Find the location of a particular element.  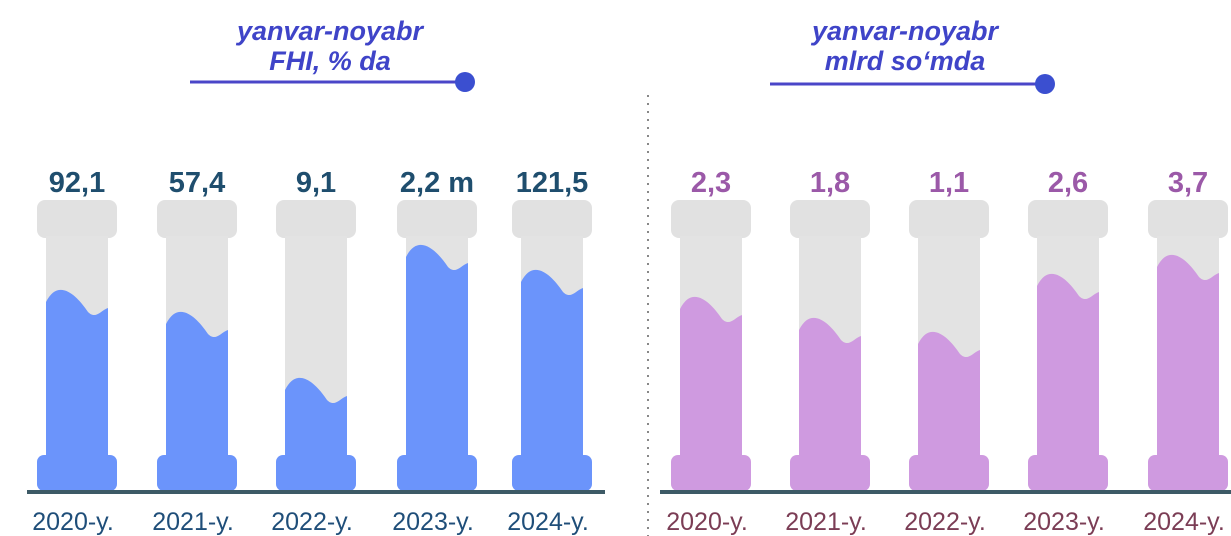

value-label: 2,6 is located at coordinates (1068, 183).